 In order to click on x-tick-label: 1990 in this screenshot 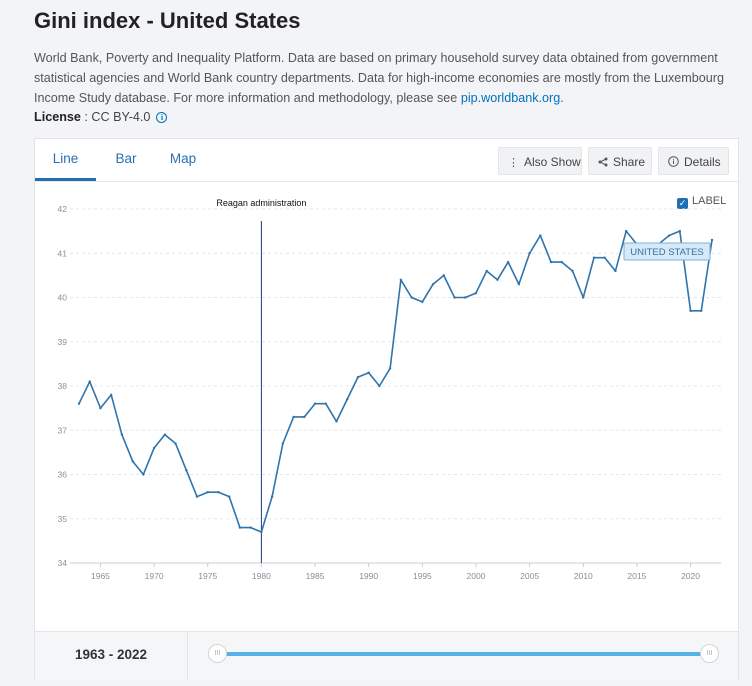, I will do `click(368, 576)`.